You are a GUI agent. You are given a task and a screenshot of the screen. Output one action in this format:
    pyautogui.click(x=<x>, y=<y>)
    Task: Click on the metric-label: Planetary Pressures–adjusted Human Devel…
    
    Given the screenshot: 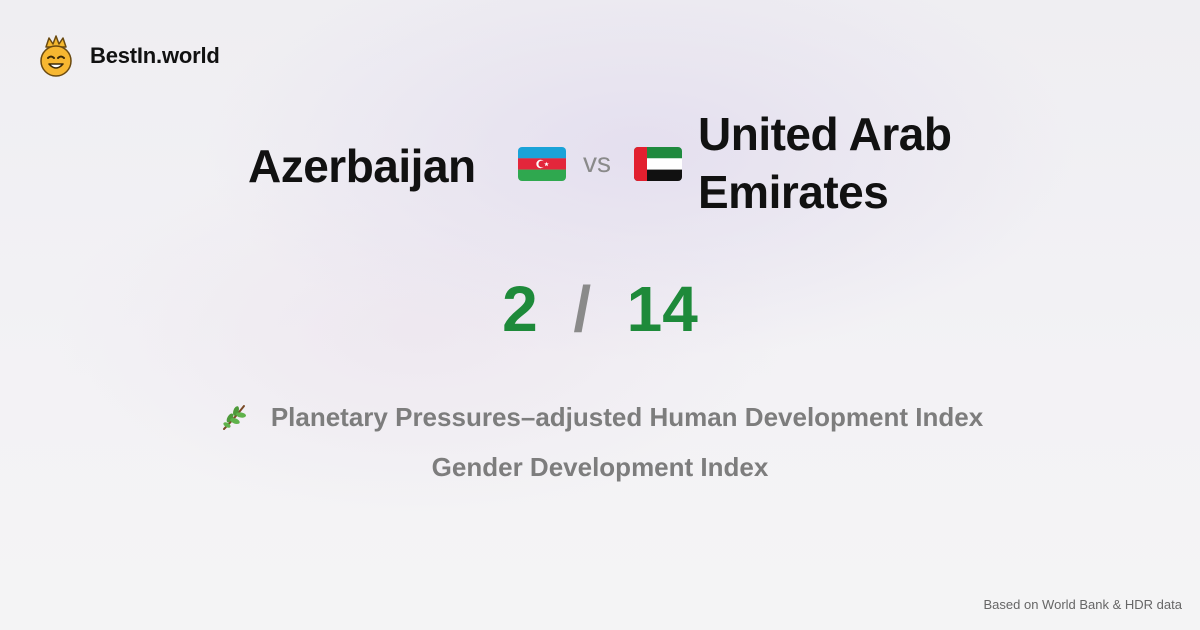 What is the action you would take?
    pyautogui.click(x=627, y=417)
    